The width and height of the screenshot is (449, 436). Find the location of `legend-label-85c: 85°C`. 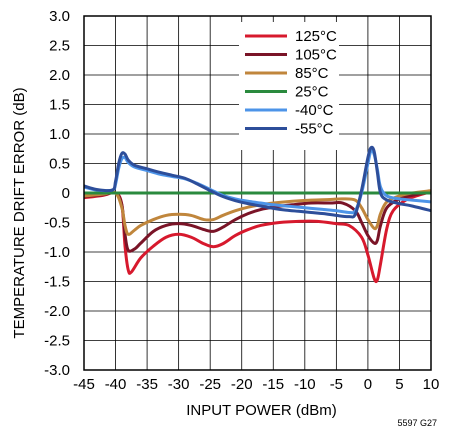

legend-label-85c: 85°C is located at coordinates (312, 73).